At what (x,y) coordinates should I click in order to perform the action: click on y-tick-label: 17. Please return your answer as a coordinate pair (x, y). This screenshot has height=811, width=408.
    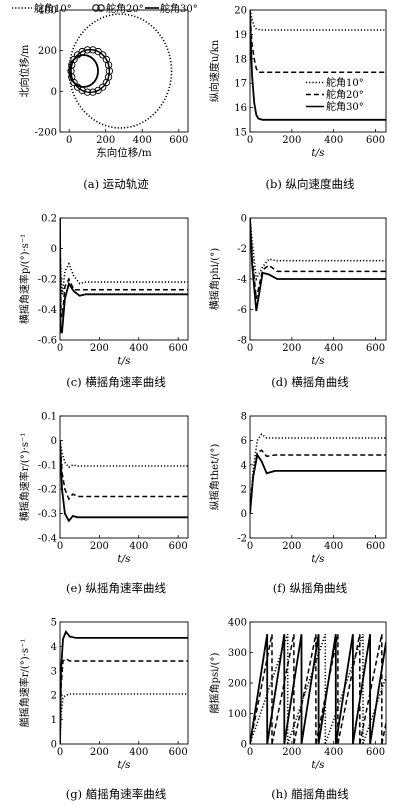
    Looking at the image, I should click on (240, 84).